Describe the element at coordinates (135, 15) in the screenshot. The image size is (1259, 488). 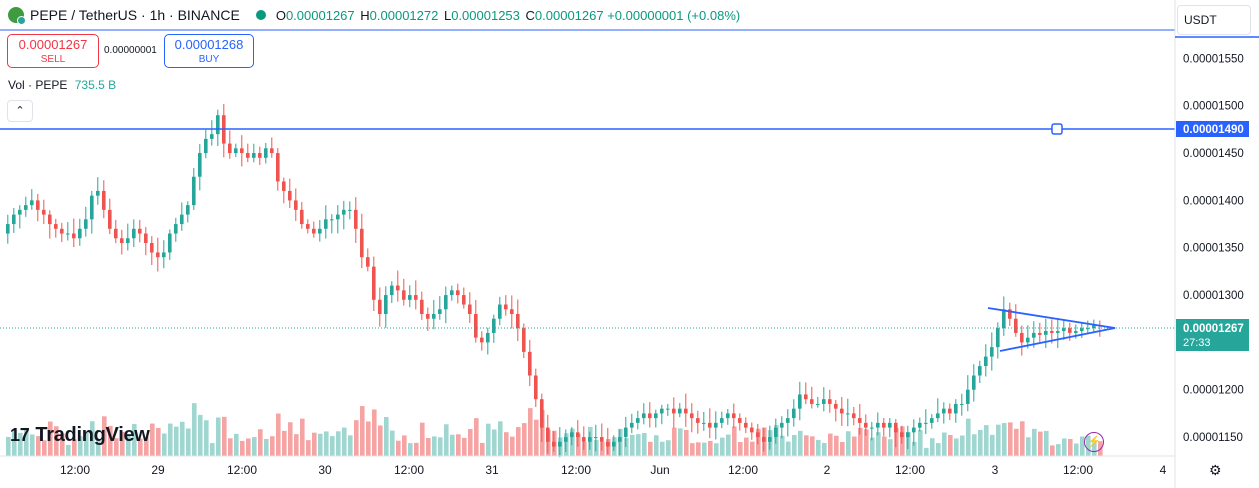
I see `symbol-title: PEPE / TetherUS · 1h · BINANCE` at that location.